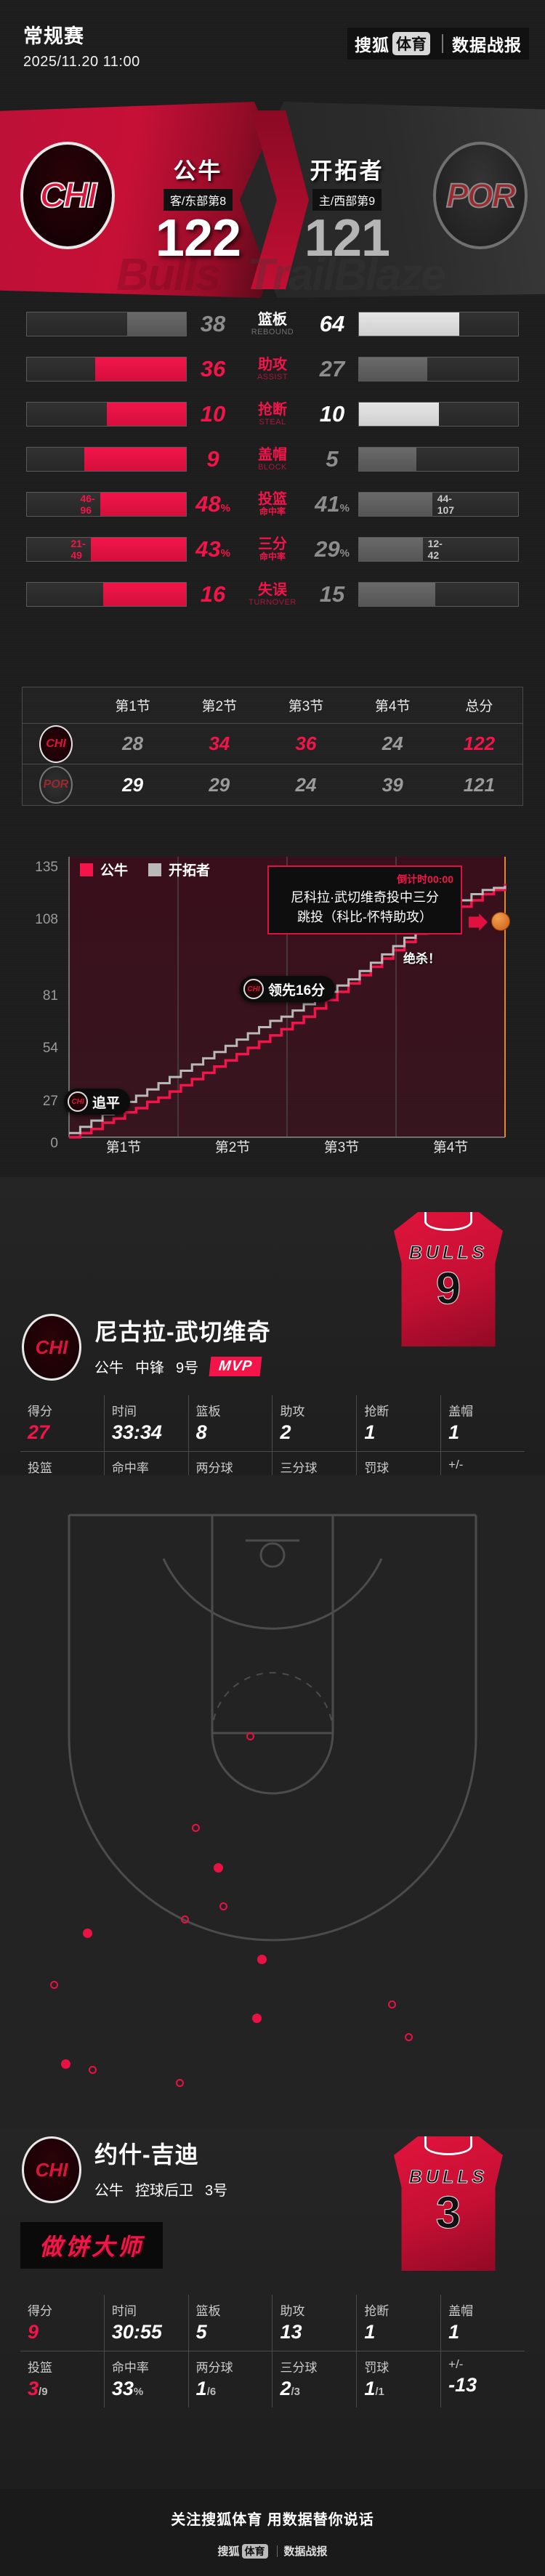 This screenshot has width=545, height=2576. Describe the element at coordinates (292, 1412) in the screenshot. I see `player-stat-label: 助攻` at that location.